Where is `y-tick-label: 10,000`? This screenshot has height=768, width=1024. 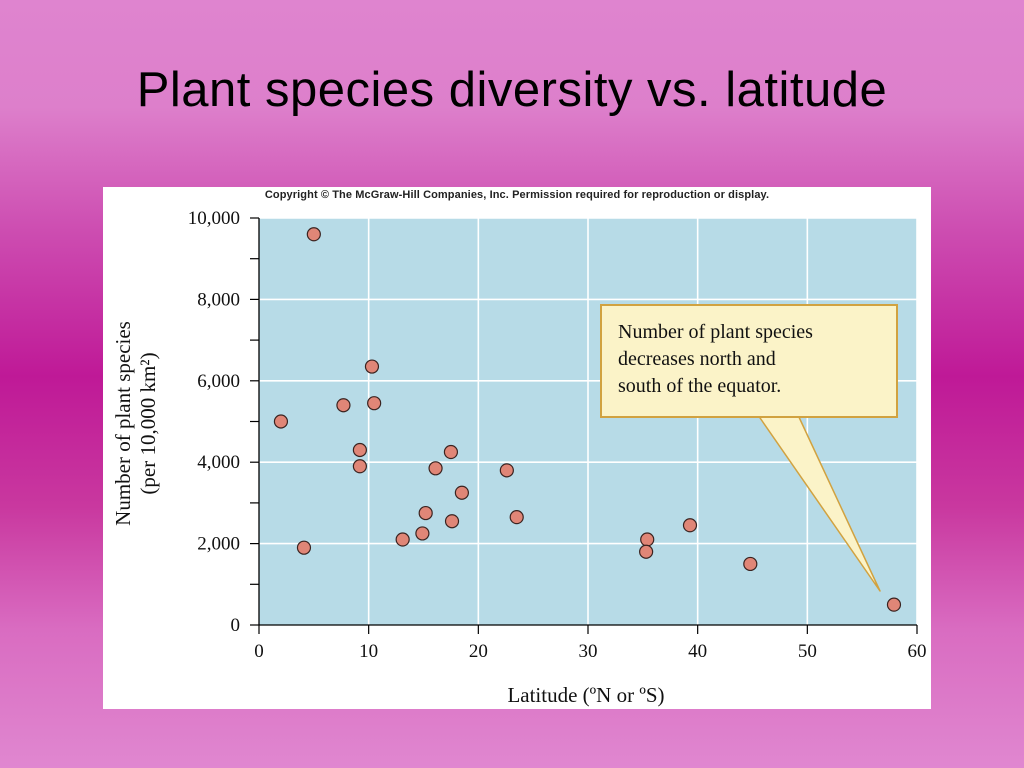
y-tick-label: 10,000 is located at coordinates (214, 218).